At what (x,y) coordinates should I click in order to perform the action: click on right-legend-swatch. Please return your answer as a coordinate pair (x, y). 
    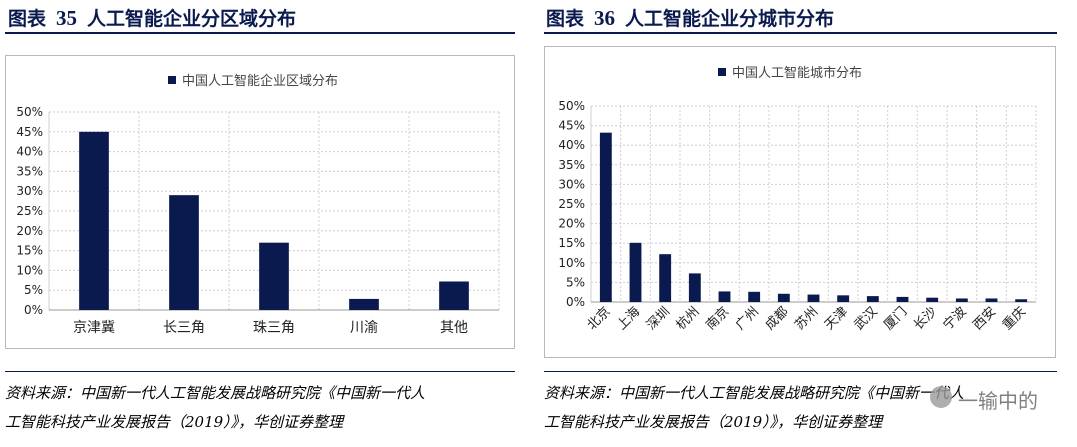
    Looking at the image, I should click on (722, 72).